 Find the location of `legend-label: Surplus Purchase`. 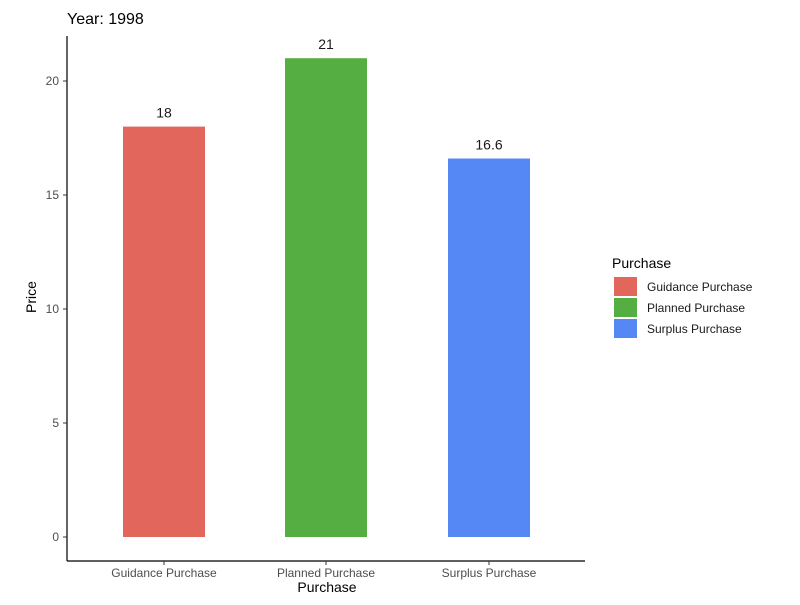

legend-label: Surplus Purchase is located at coordinates (694, 329).